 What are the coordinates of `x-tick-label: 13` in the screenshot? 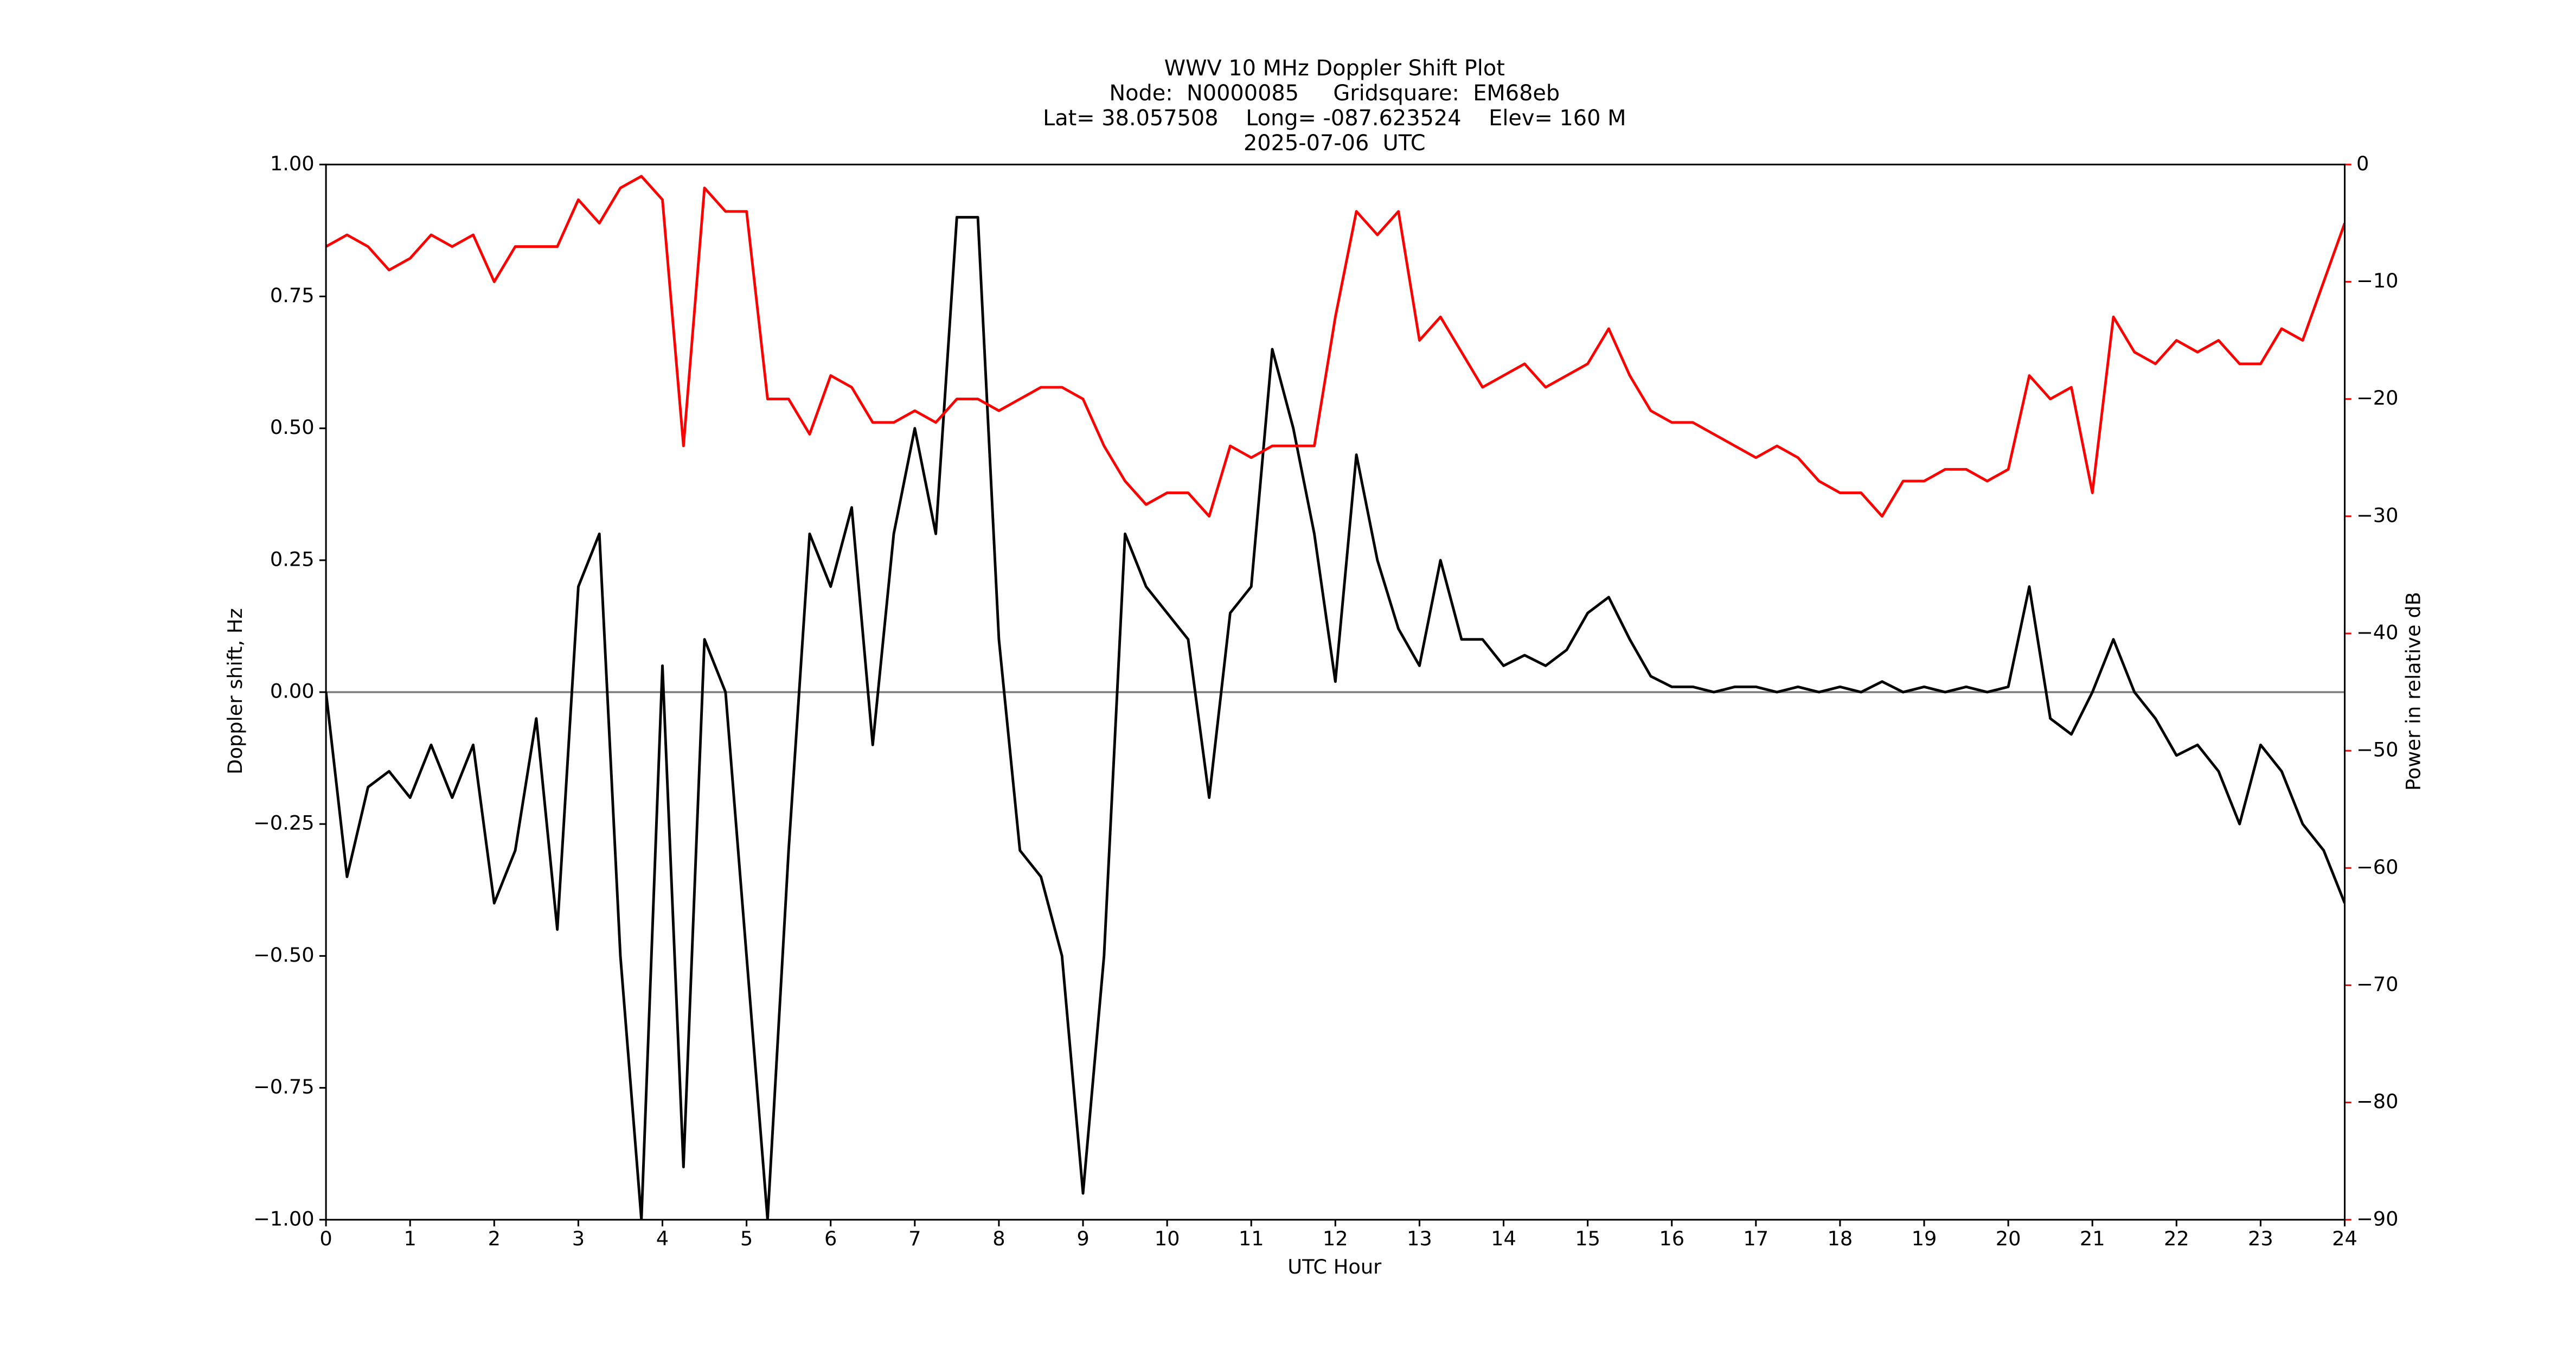 It's located at (1419, 1238).